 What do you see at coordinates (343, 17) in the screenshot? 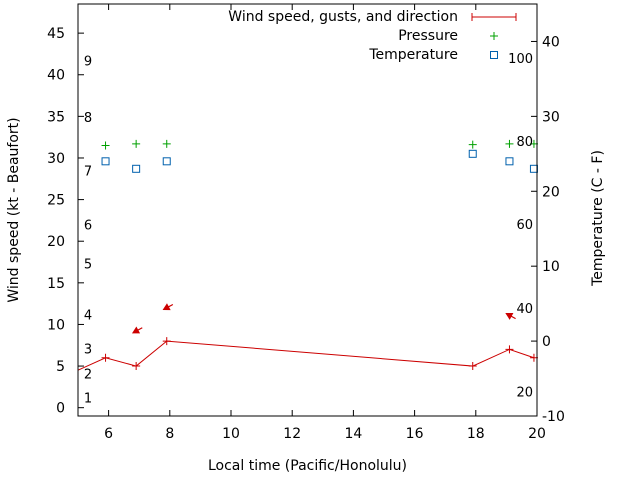
I see `legend-label-wind: Wind speed, gusts, and direction` at bounding box center [343, 17].